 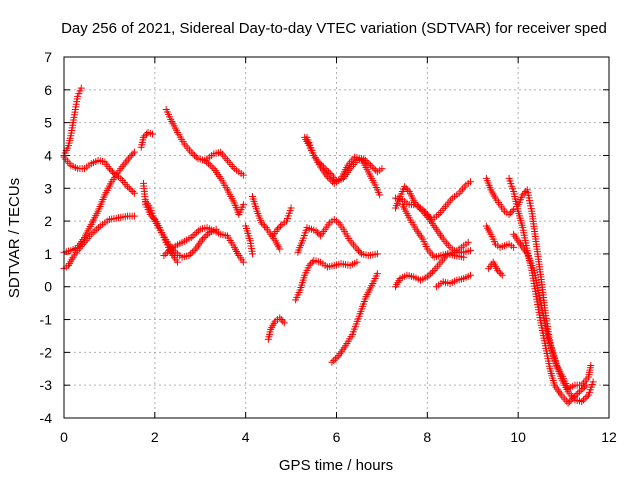 I want to click on x-tick-label: 8, so click(x=427, y=437).